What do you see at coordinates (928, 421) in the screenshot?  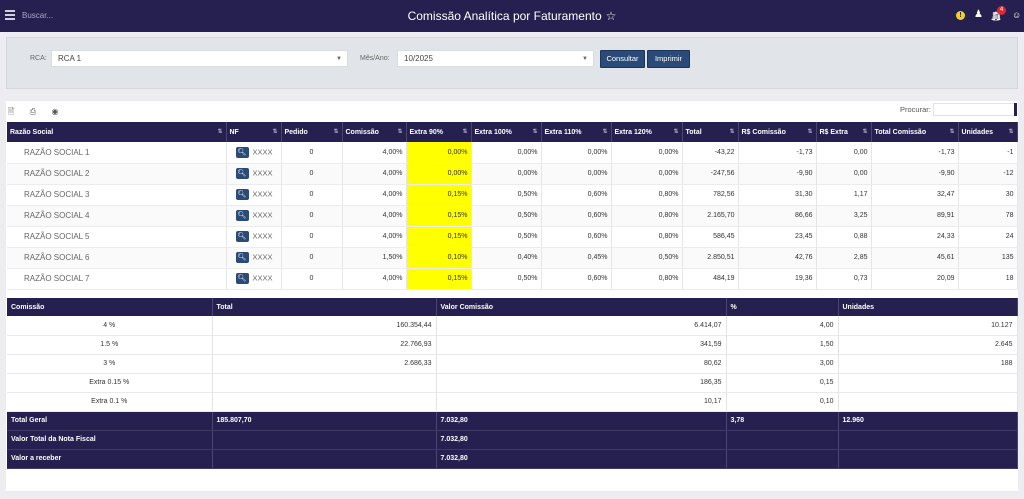 I see `total-cell: 12.960` at bounding box center [928, 421].